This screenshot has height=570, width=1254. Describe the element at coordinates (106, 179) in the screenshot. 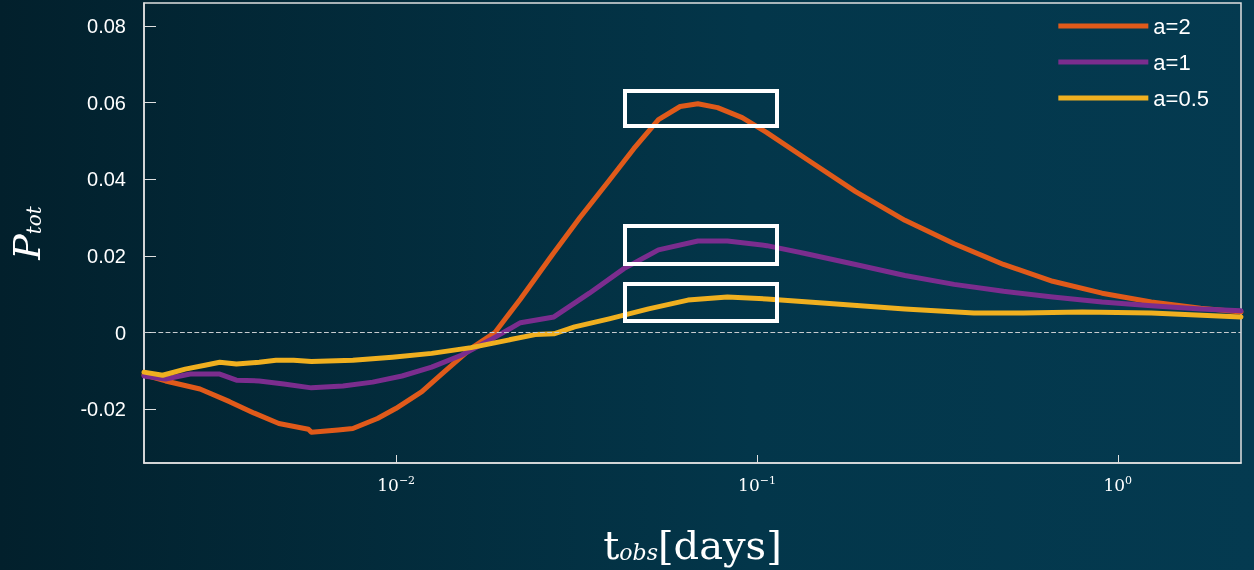

I see `y-tick-label: 0.04` at that location.